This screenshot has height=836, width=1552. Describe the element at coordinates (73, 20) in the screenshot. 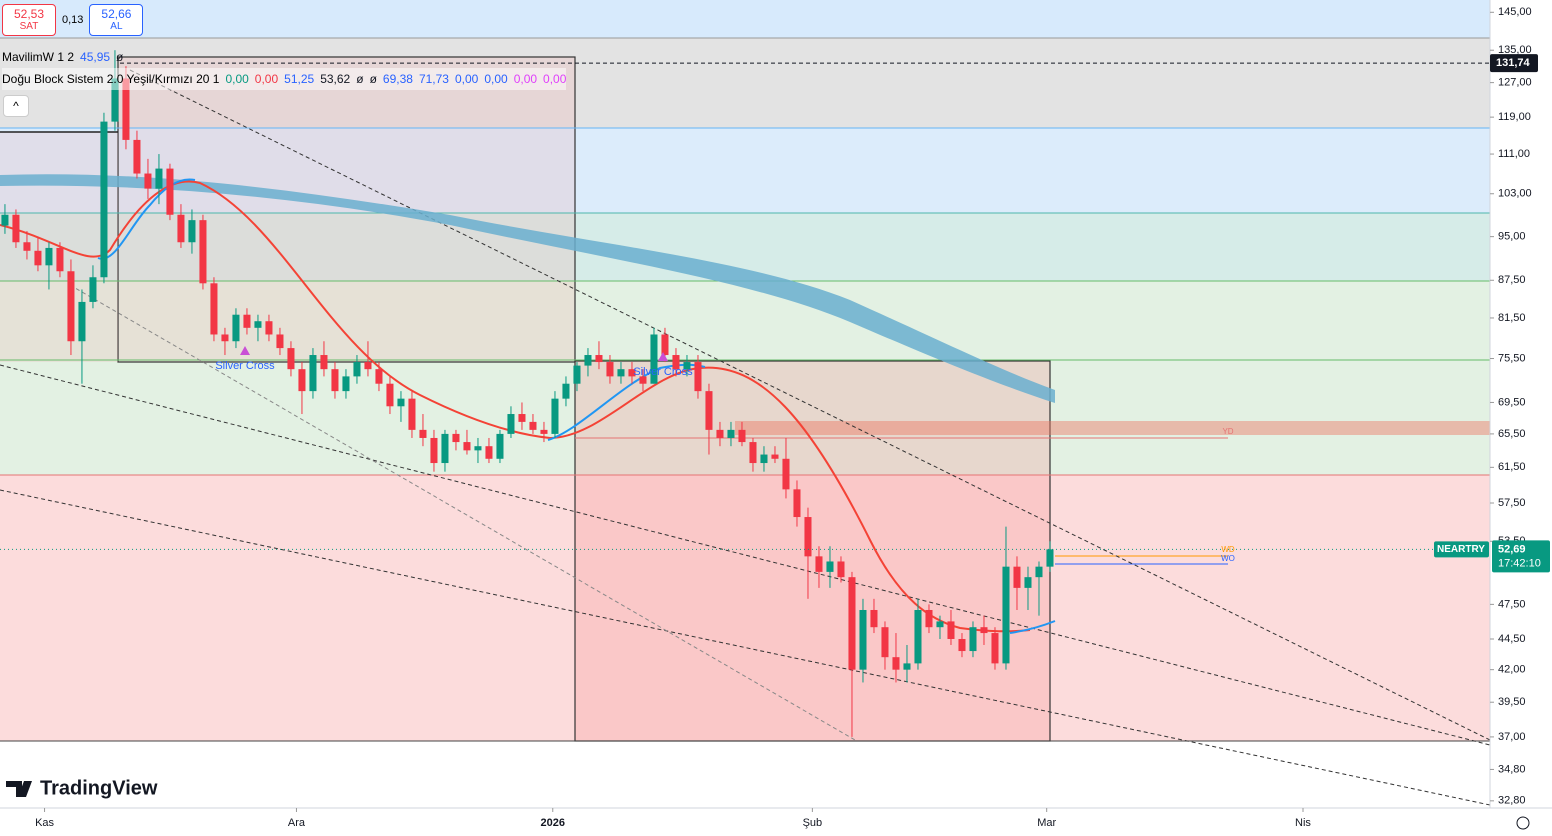

I see `spread: 0,13` at that location.